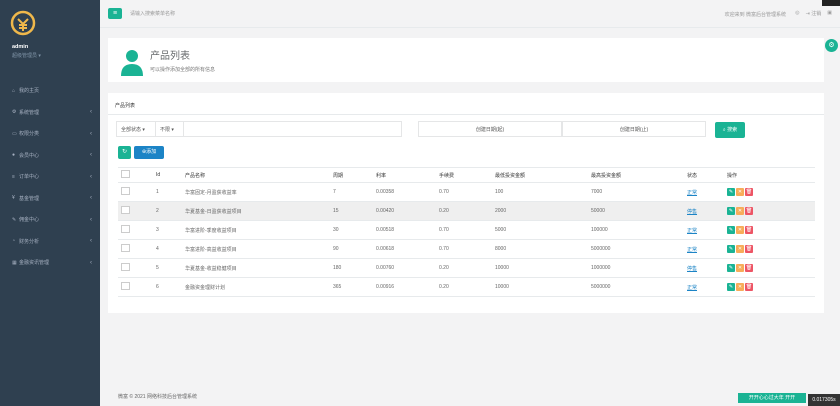  What do you see at coordinates (170, 249) in the screenshot?
I see `cell-id: 4` at bounding box center [170, 249].